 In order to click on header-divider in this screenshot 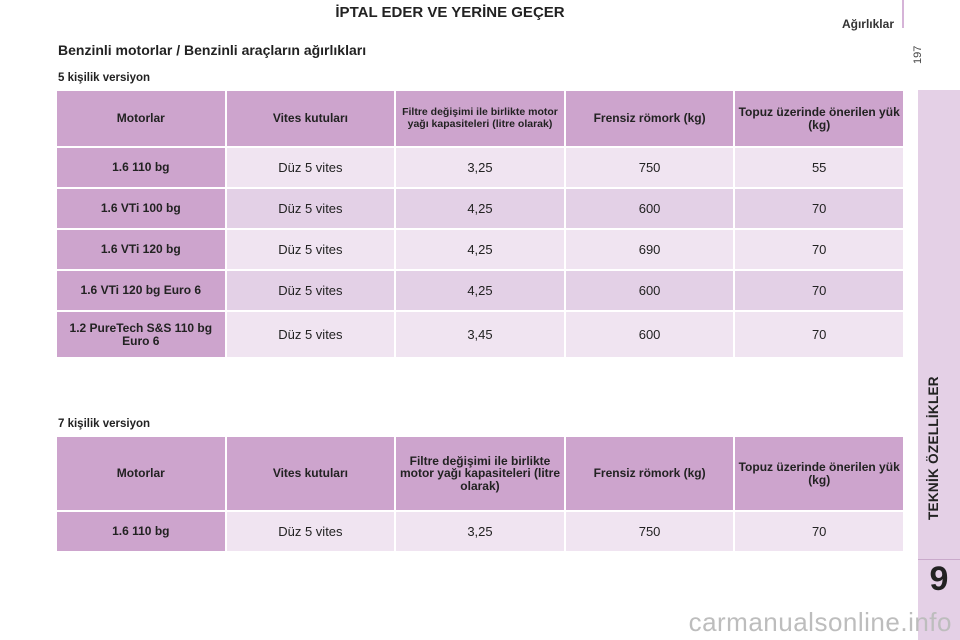, I will do `click(903, 14)`.